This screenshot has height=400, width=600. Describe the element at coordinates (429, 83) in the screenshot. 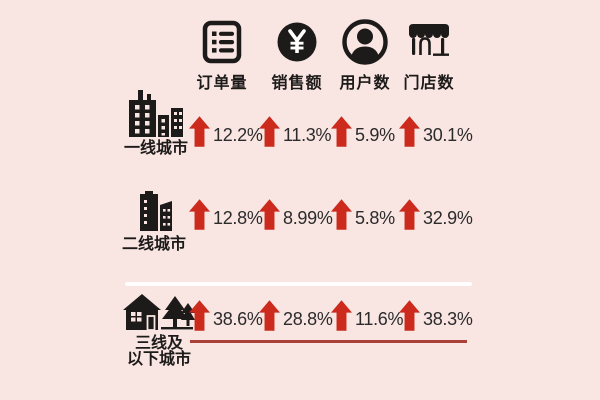

I see `column-label-stores: 门店数` at that location.